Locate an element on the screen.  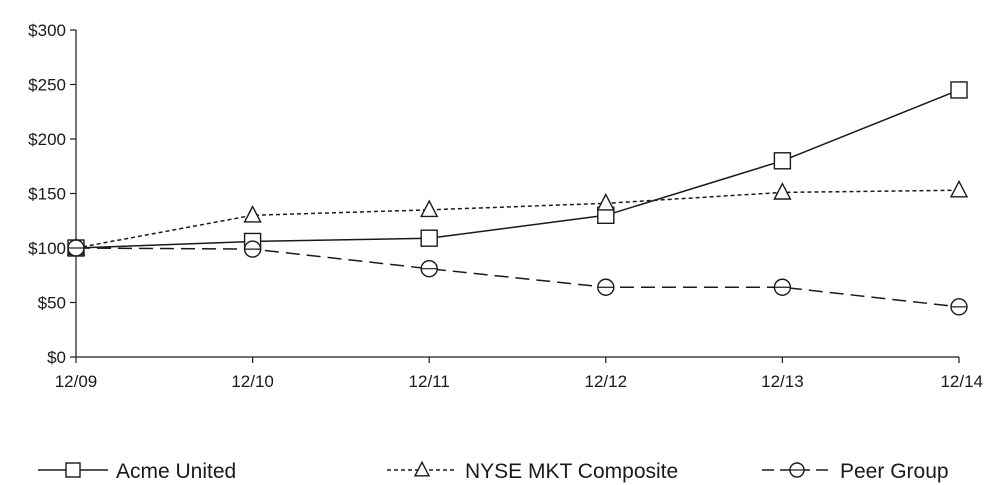
y-tick-label: $0 is located at coordinates (56, 357).